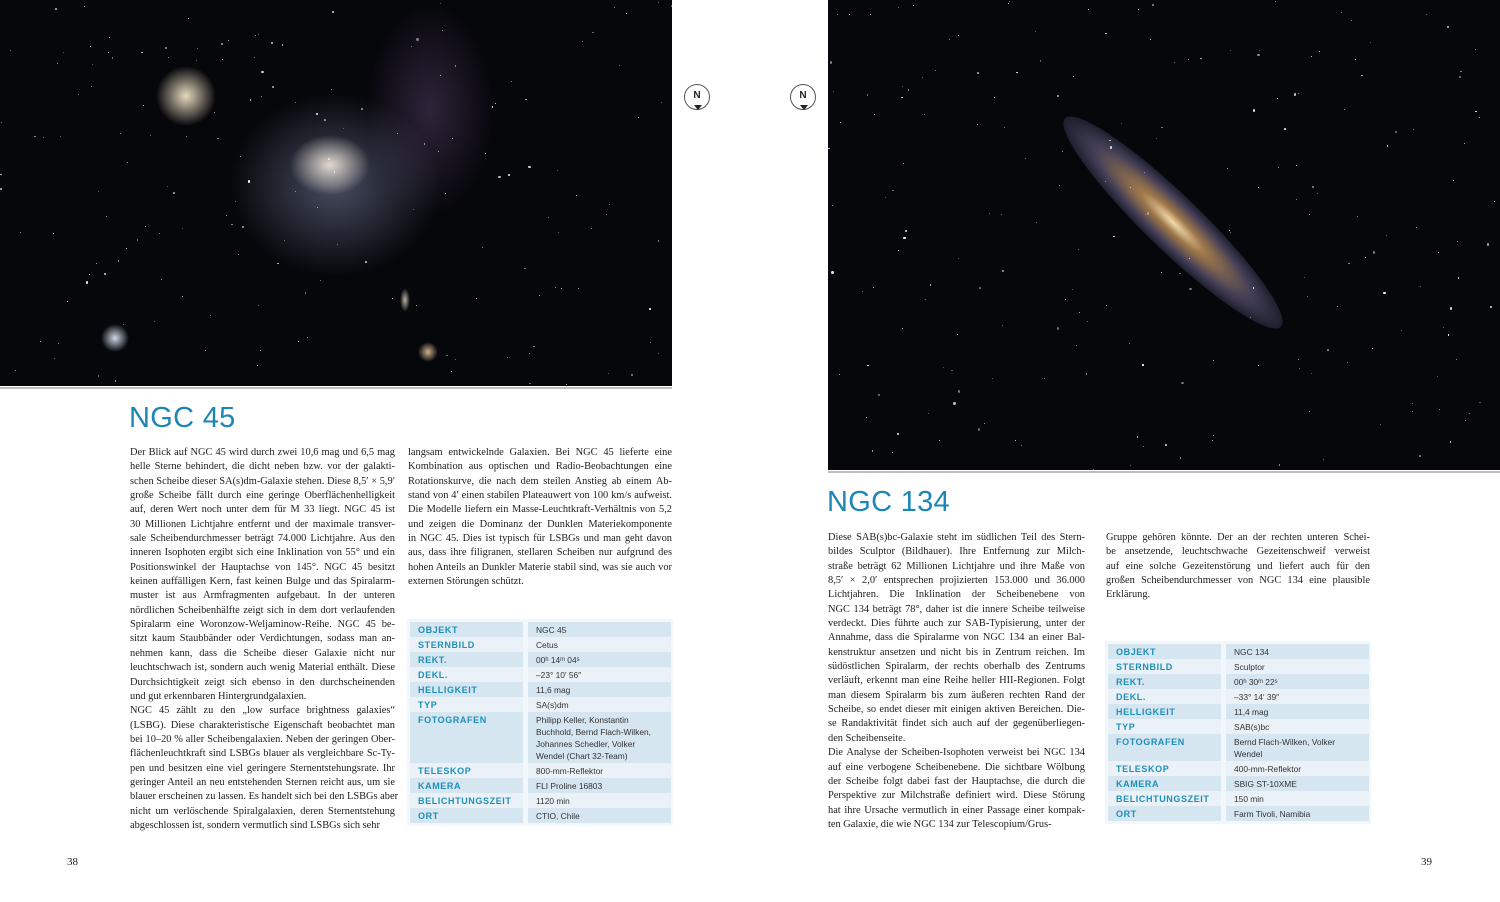 This screenshot has width=1500, height=902. Describe the element at coordinates (599, 770) in the screenshot. I see `row-value: 800-mm-Reflektor` at that location.